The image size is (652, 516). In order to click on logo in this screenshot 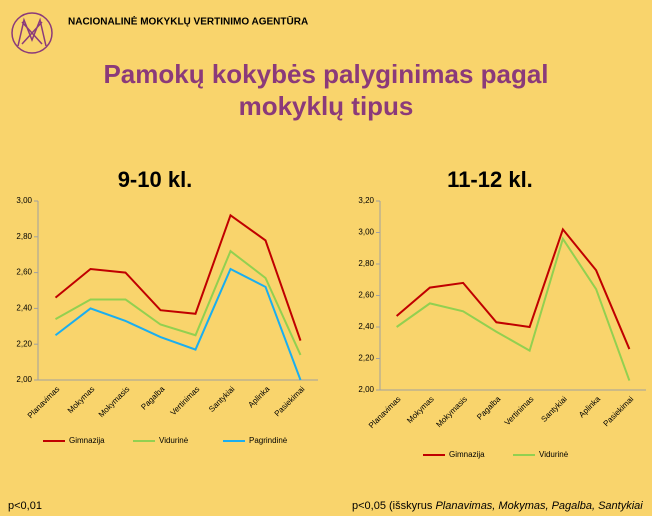, I will do `click(32, 33)`.